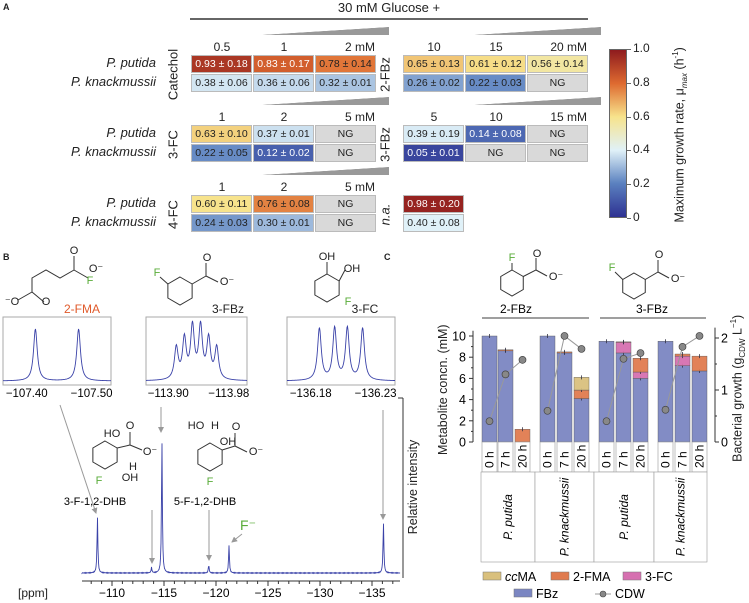 The width and height of the screenshot is (749, 603). I want to click on legend-label-text: 2-FMA, so click(592, 577).